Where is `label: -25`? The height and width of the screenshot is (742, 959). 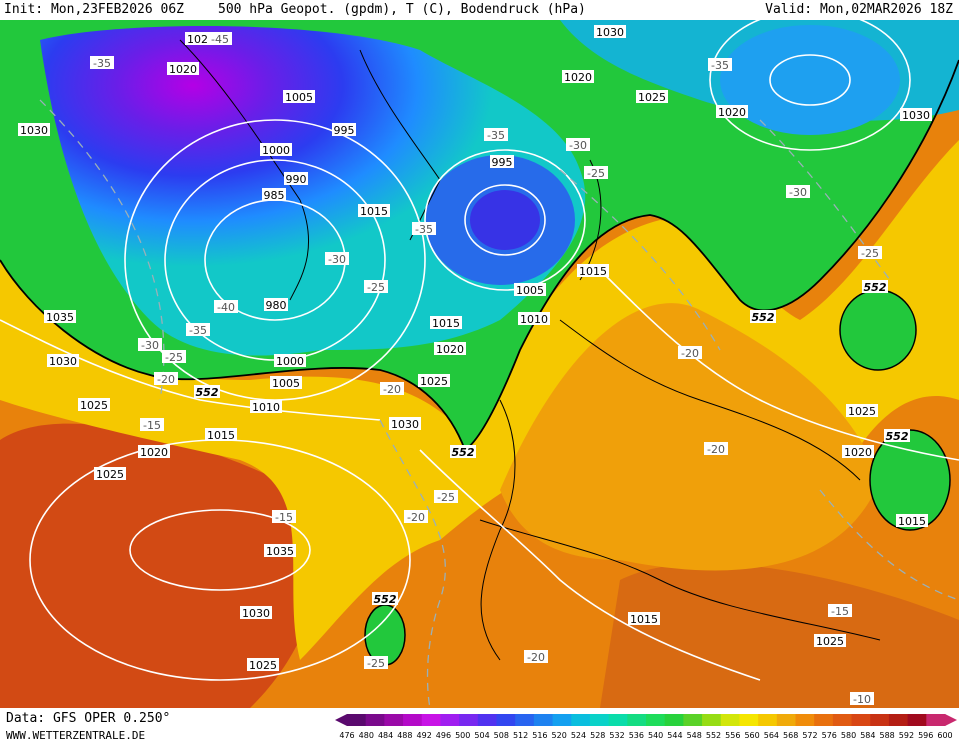
label: -25 is located at coordinates (870, 253).